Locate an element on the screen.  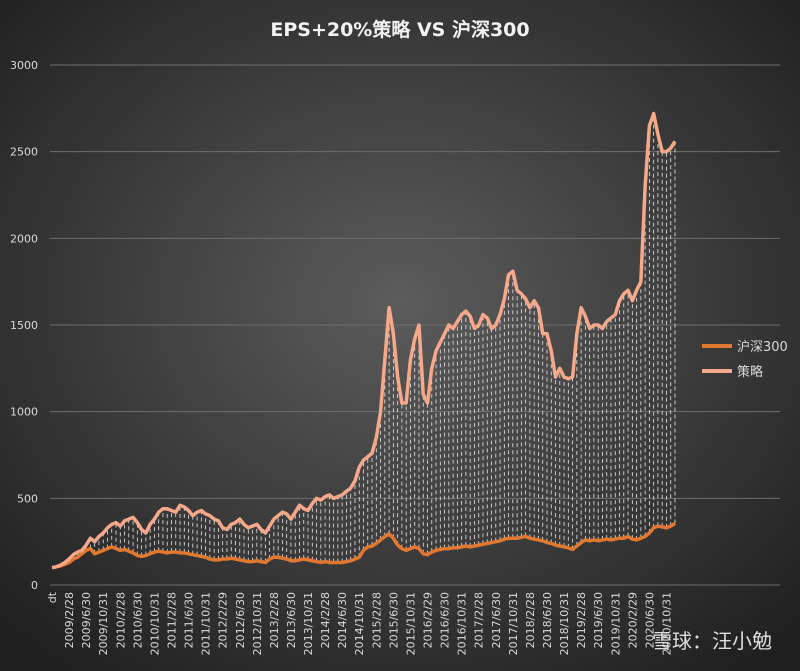
x-tick-label: dt is located at coordinates (52, 597).